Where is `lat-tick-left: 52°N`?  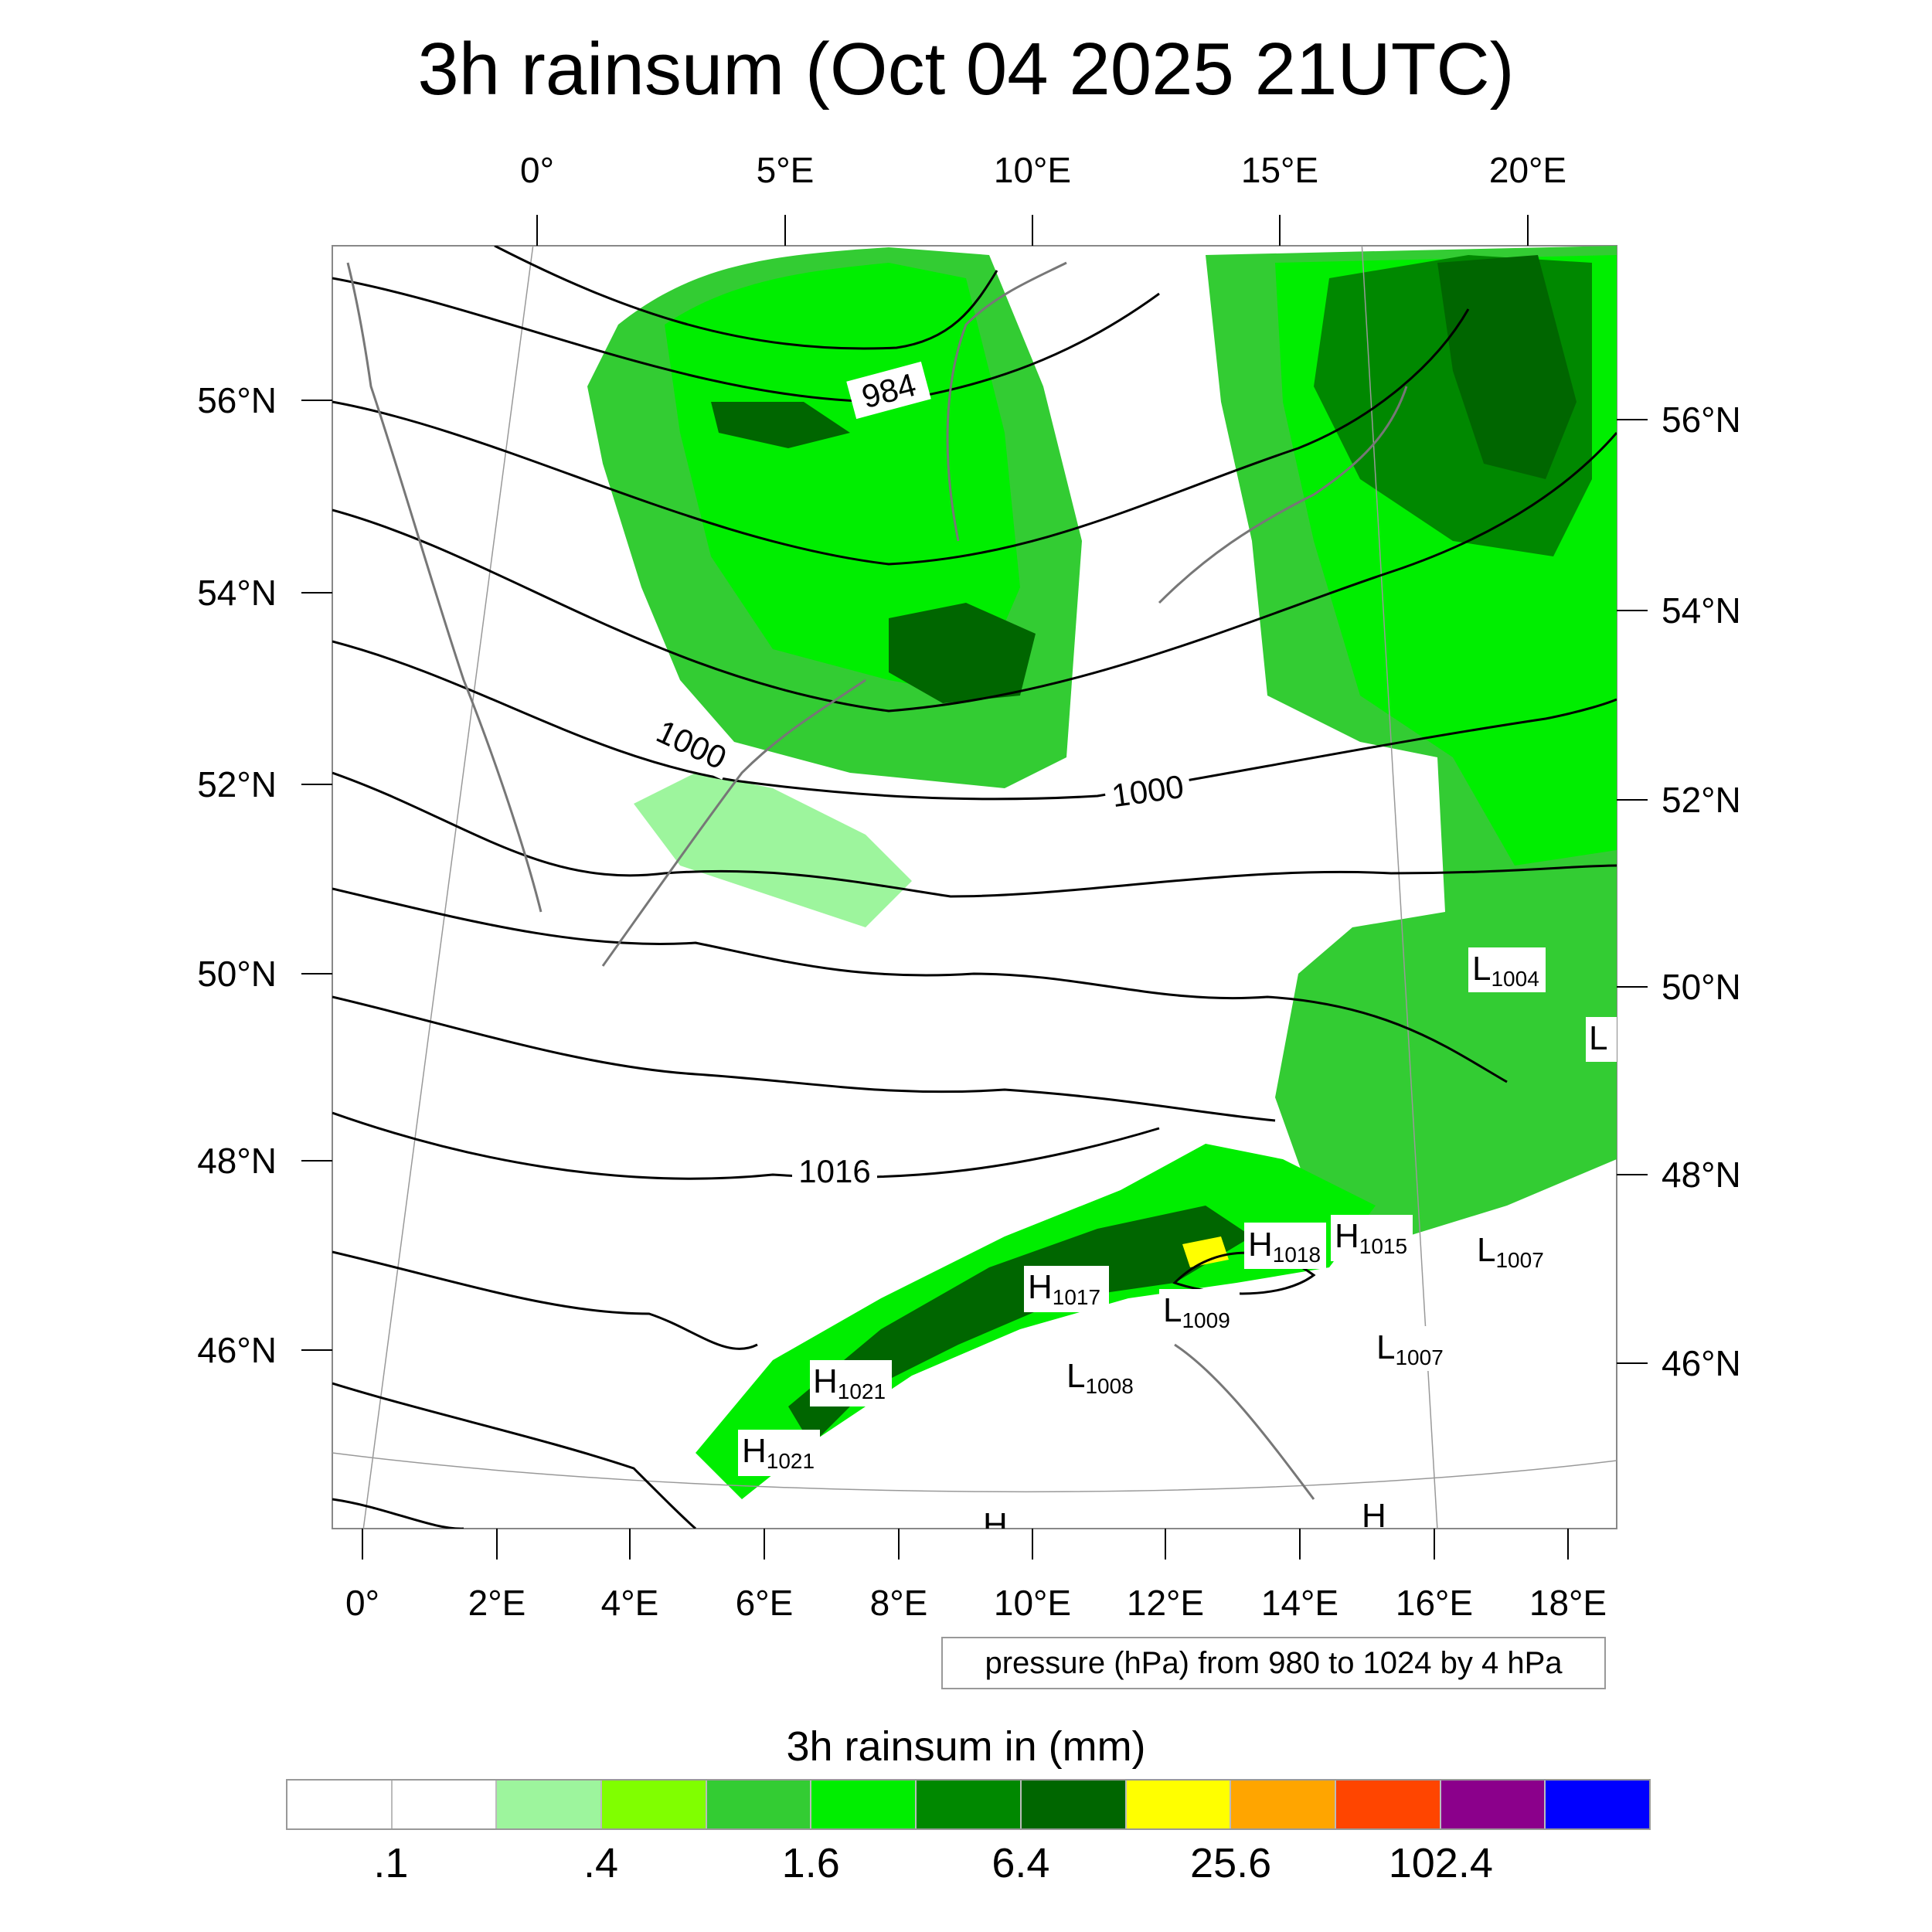 lat-tick-left: 52°N is located at coordinates (237, 784).